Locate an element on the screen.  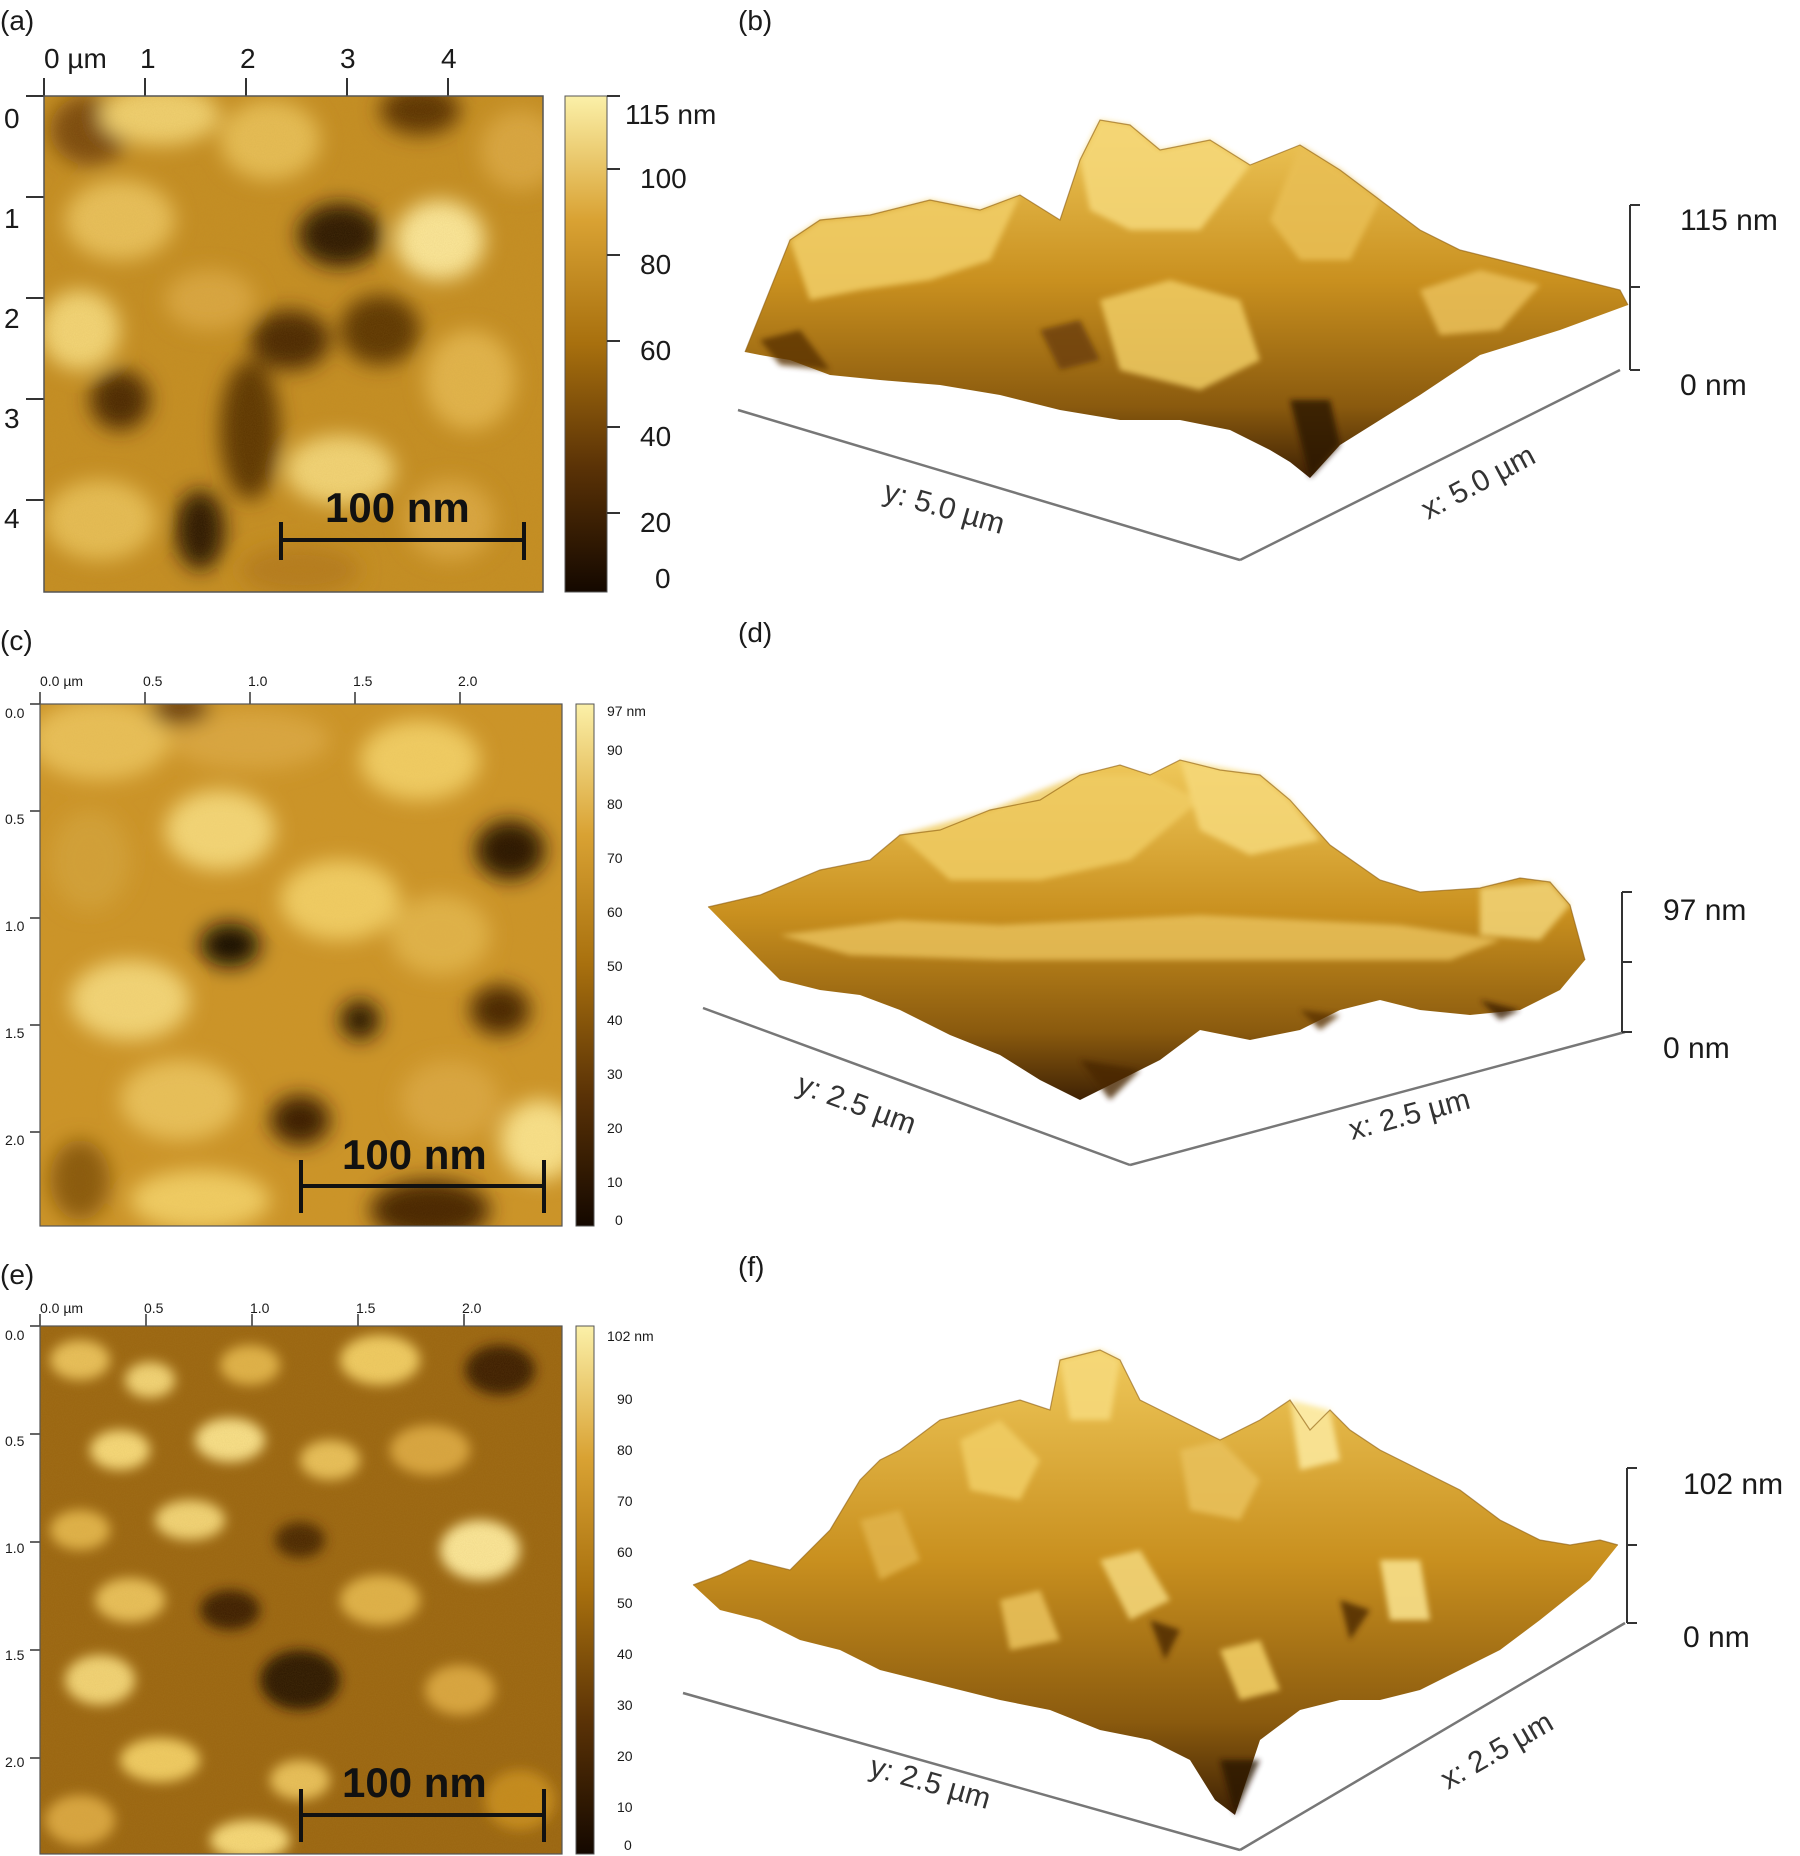
panel-c-scale-bar: 100 nm is located at coordinates (422, 1172).